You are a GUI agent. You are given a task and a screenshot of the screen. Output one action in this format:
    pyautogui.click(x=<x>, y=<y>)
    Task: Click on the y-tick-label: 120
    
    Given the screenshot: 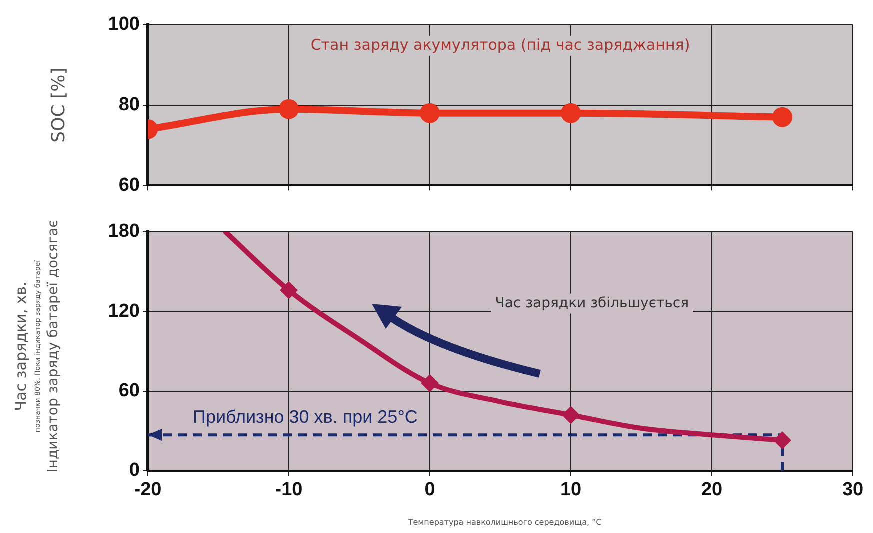 What is the action you would take?
    pyautogui.click(x=124, y=311)
    